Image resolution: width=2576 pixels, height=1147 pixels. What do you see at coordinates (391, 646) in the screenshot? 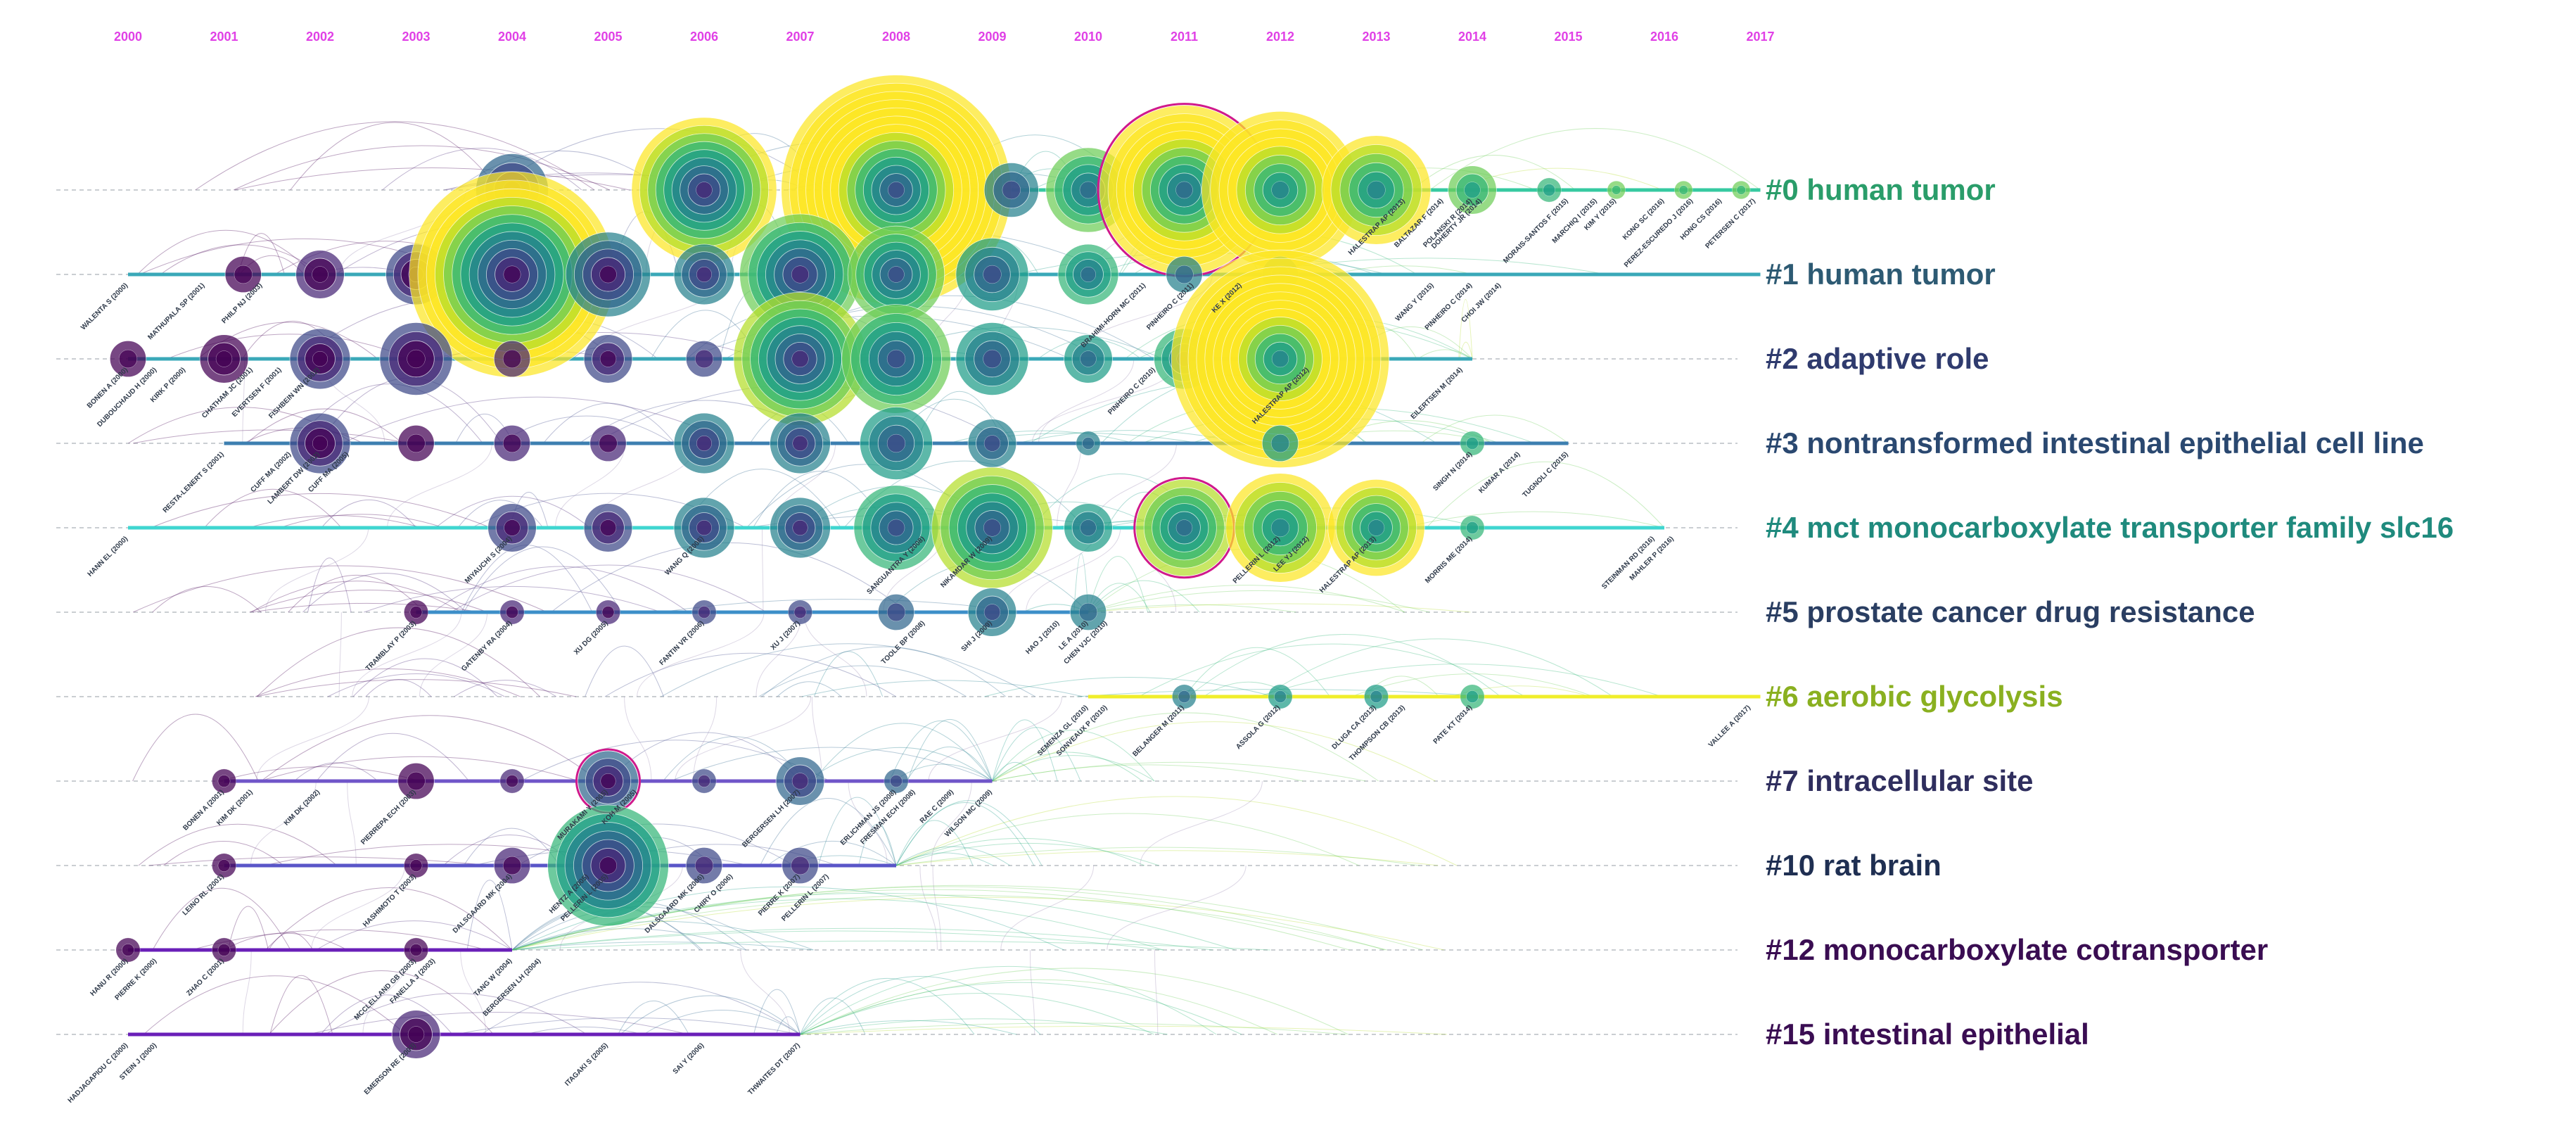
I see `author-label: TRAMBLAY P (2003)` at bounding box center [391, 646].